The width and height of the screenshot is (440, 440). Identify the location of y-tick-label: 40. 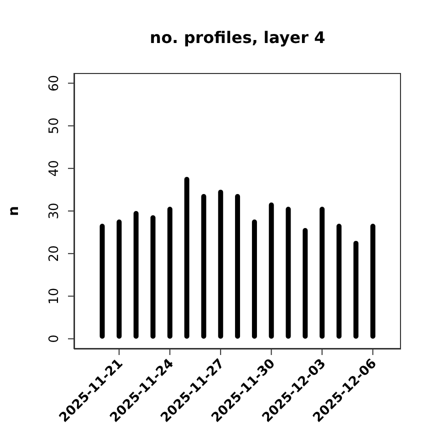
(54, 168).